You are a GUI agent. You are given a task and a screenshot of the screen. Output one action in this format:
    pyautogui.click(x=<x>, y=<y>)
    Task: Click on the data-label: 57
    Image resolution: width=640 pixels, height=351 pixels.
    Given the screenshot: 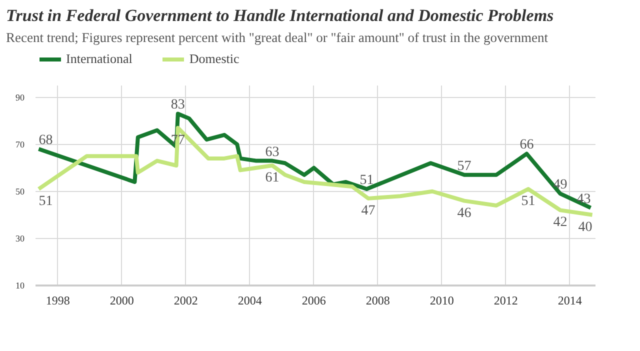 What is the action you would take?
    pyautogui.click(x=464, y=166)
    